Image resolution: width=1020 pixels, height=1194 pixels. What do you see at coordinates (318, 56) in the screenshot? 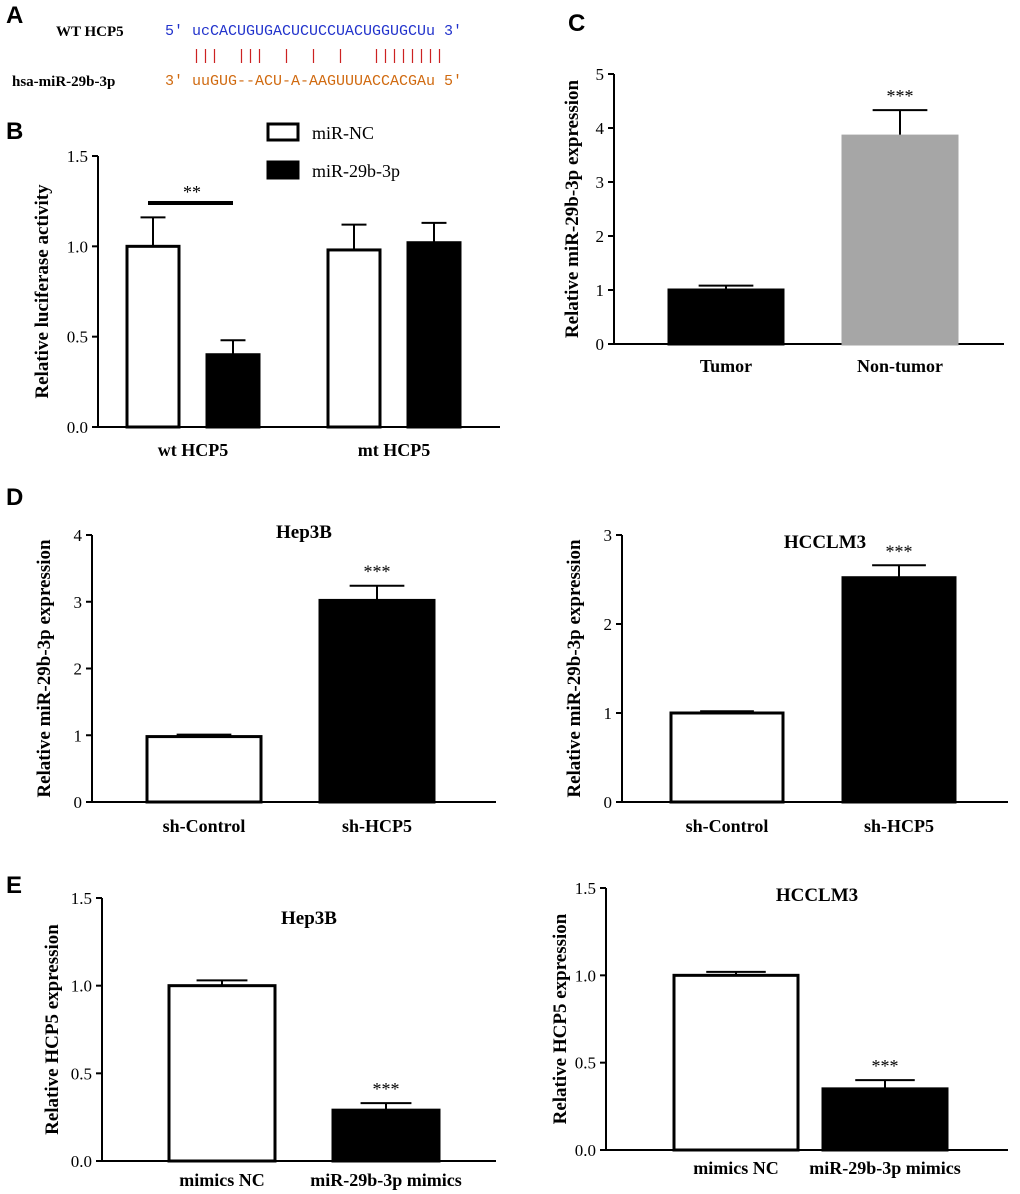
I see `base-pair-marks: ||| ||| | | | ||||||||` at bounding box center [318, 56].